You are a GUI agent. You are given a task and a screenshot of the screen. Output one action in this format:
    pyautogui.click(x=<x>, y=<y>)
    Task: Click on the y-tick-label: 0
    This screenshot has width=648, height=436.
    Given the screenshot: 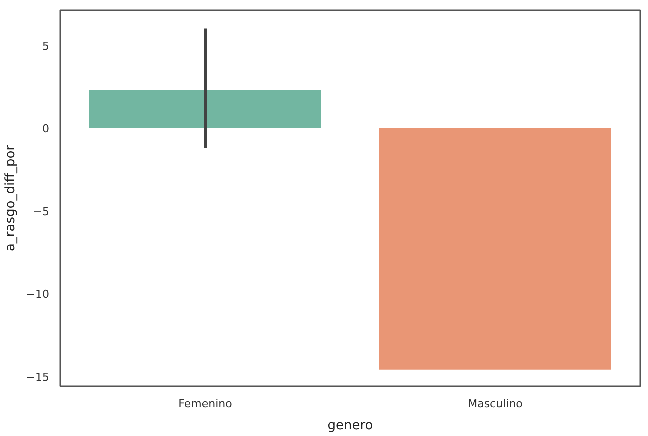 What is the action you would take?
    pyautogui.click(x=46, y=129)
    